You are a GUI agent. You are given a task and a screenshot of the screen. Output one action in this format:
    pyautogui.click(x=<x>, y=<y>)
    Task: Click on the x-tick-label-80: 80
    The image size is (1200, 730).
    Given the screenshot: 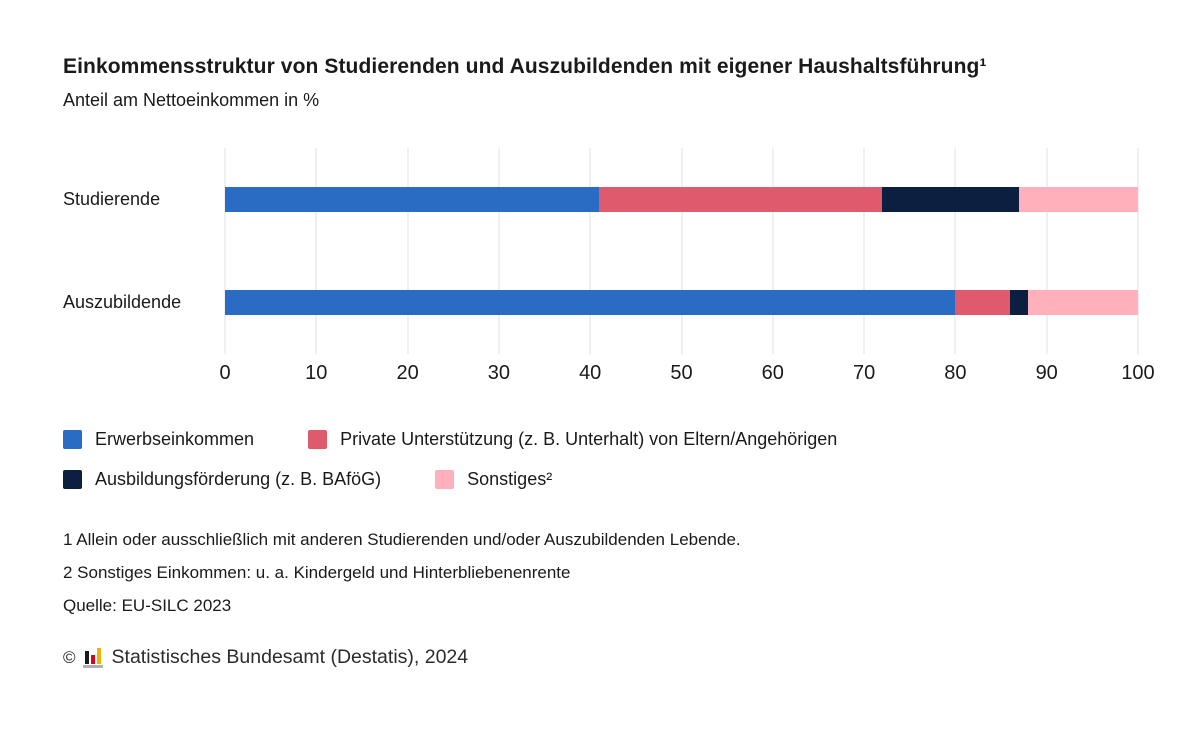 What is the action you would take?
    pyautogui.click(x=955, y=373)
    